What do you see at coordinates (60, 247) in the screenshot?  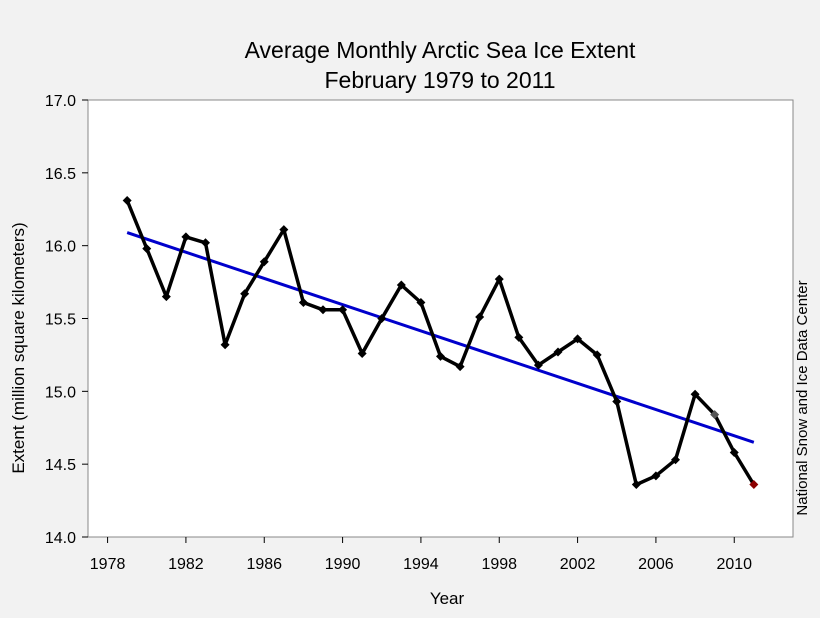 I see `y-tick-label: 16.0` at bounding box center [60, 247].